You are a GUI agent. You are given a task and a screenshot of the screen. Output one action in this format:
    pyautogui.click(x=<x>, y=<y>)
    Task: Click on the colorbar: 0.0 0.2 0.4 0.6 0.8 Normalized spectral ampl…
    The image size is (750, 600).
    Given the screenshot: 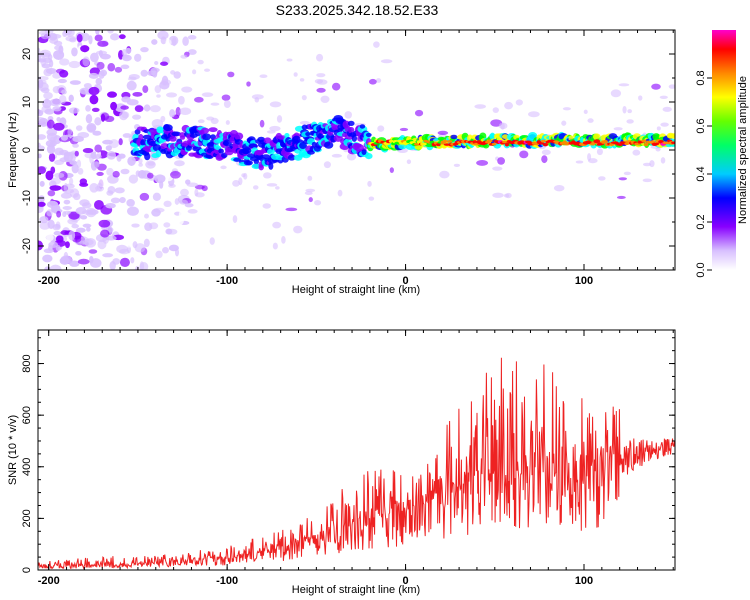 What is the action you would take?
    pyautogui.click(x=722, y=154)
    